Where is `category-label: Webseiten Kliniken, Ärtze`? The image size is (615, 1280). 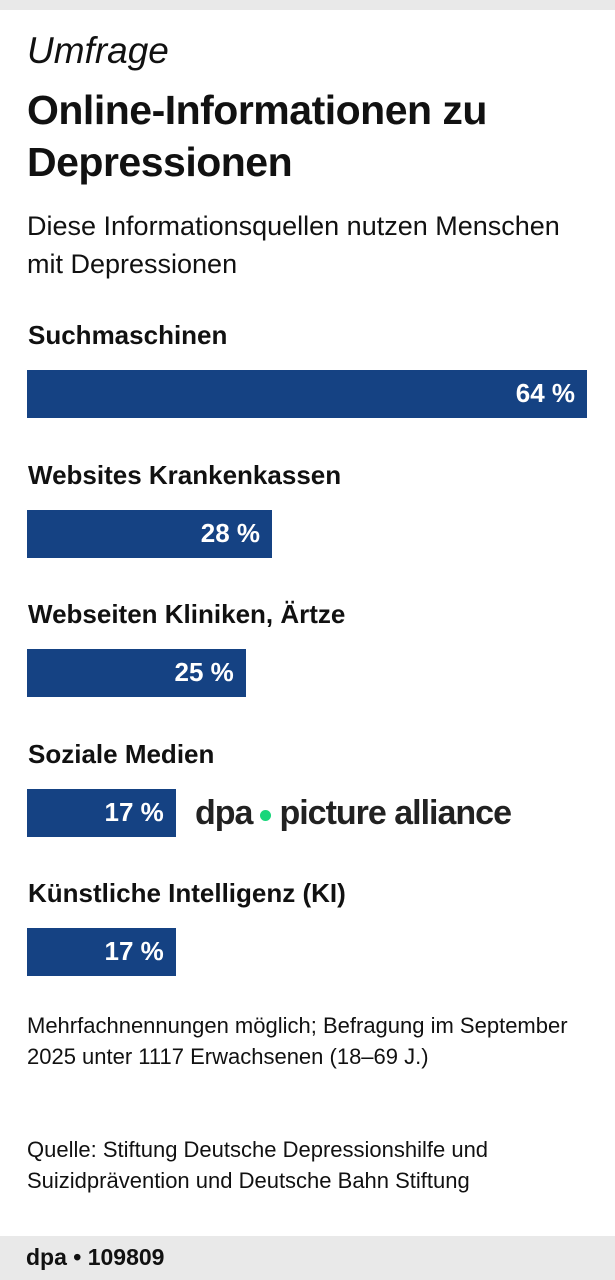 category-label: Webseiten Kliniken, Ärtze is located at coordinates (187, 614).